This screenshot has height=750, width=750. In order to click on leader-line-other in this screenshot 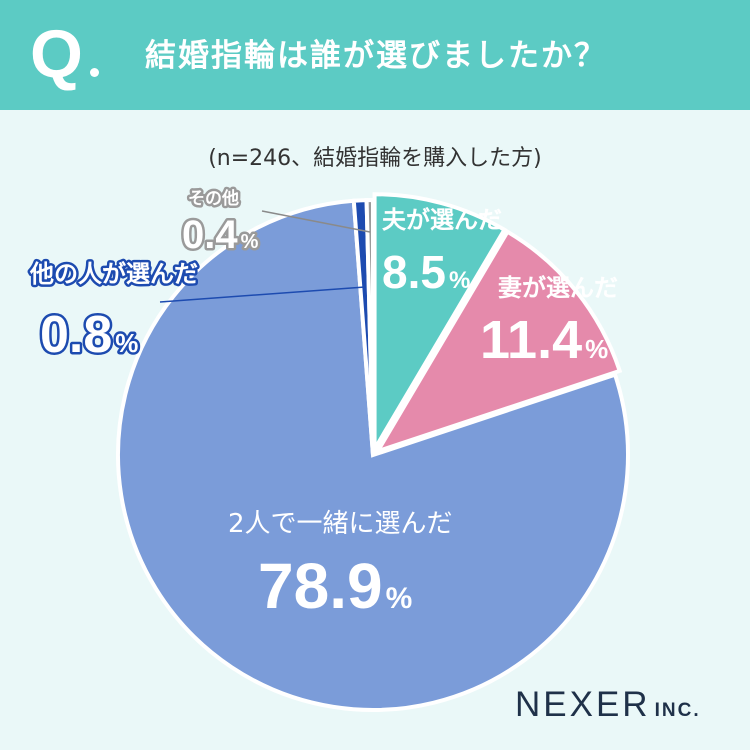, I will do `click(316, 221)`.